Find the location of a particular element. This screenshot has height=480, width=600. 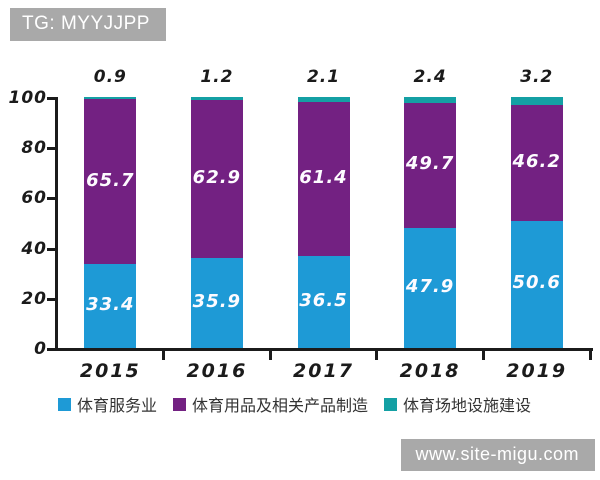

bar-segment-blue: 47.9 is located at coordinates (430, 287).